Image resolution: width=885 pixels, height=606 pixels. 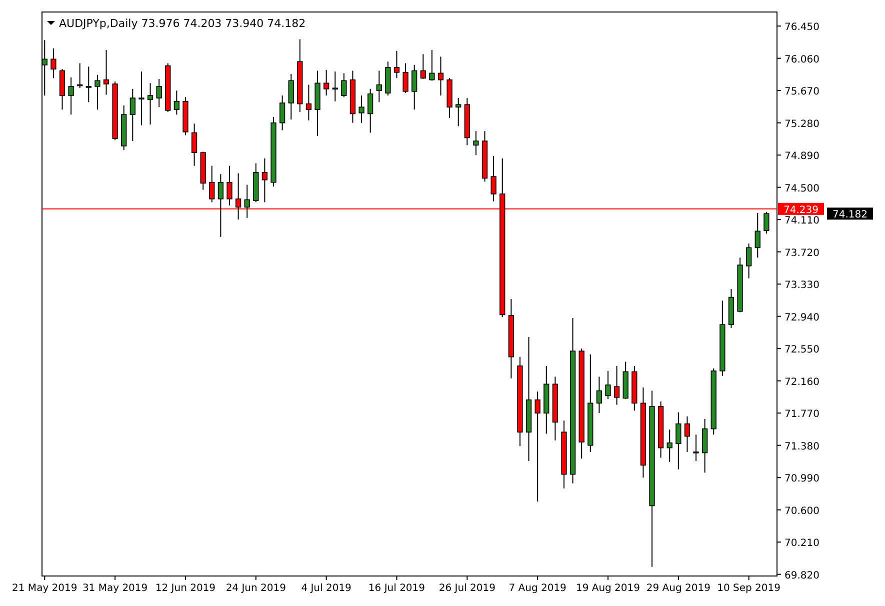 I want to click on y-tick-label: 71.380, so click(x=802, y=446).